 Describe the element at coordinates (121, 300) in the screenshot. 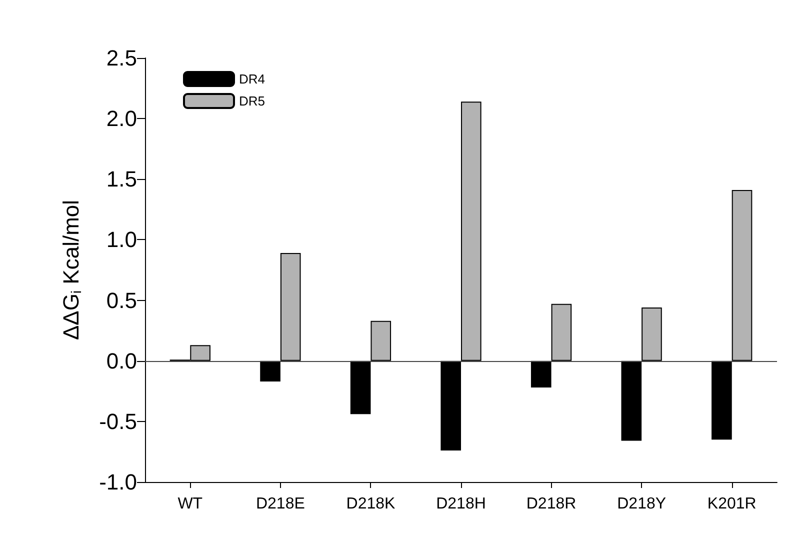

I see `y-tick-label: 0.5` at that location.